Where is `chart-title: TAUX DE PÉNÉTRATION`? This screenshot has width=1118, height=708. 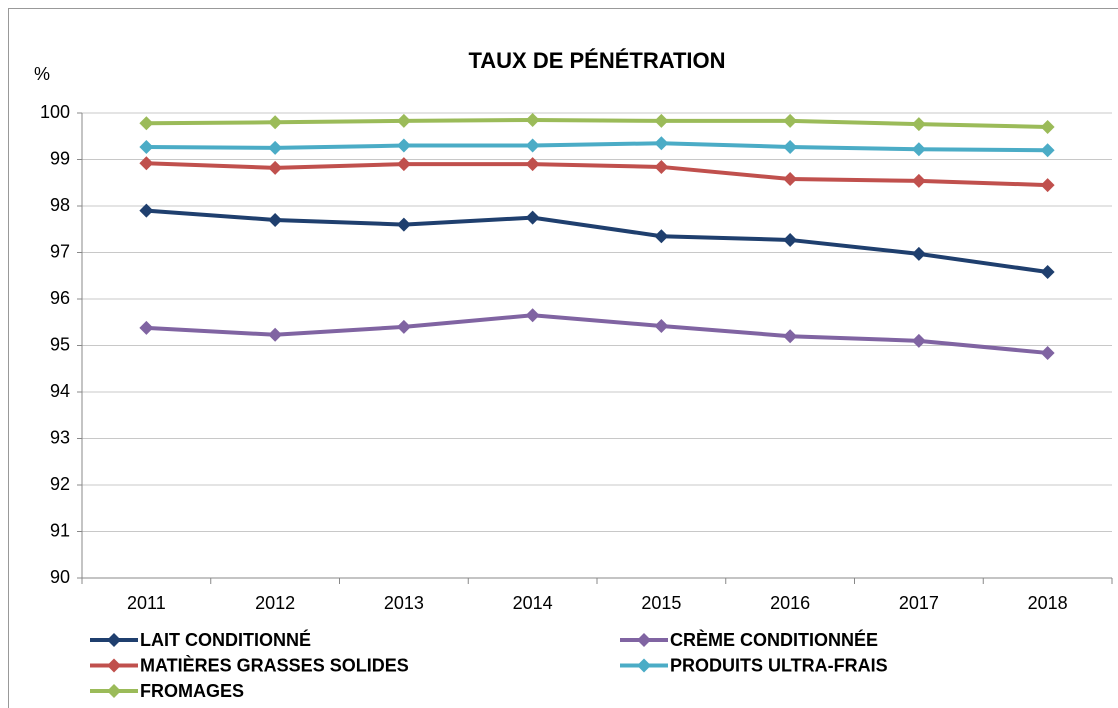
chart-title: TAUX DE PÉNÉTRATION is located at coordinates (596, 60).